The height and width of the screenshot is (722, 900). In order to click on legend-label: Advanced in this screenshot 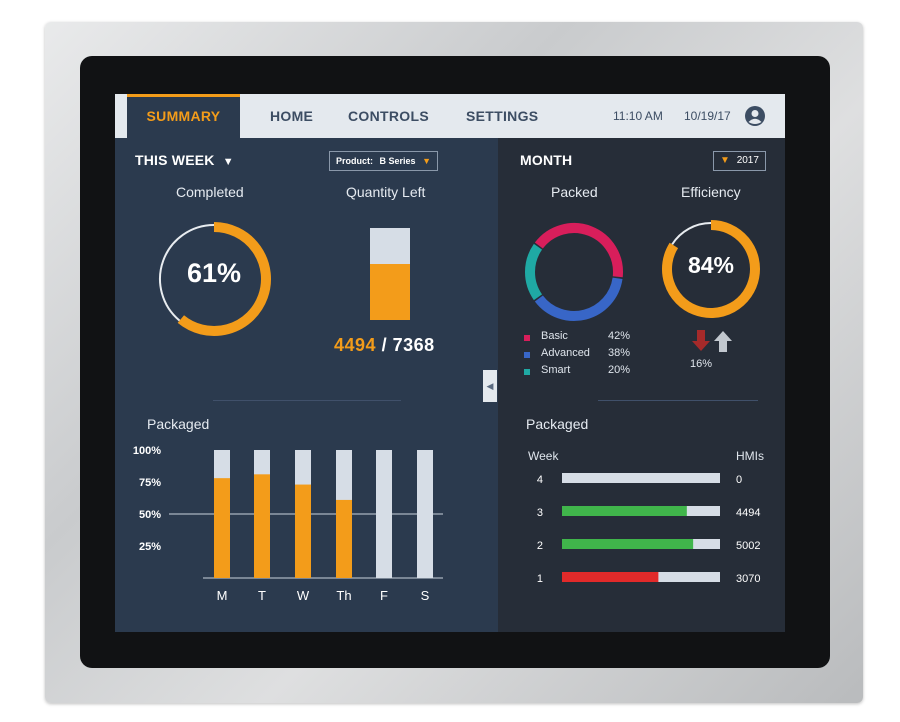, I will do `click(565, 353)`.